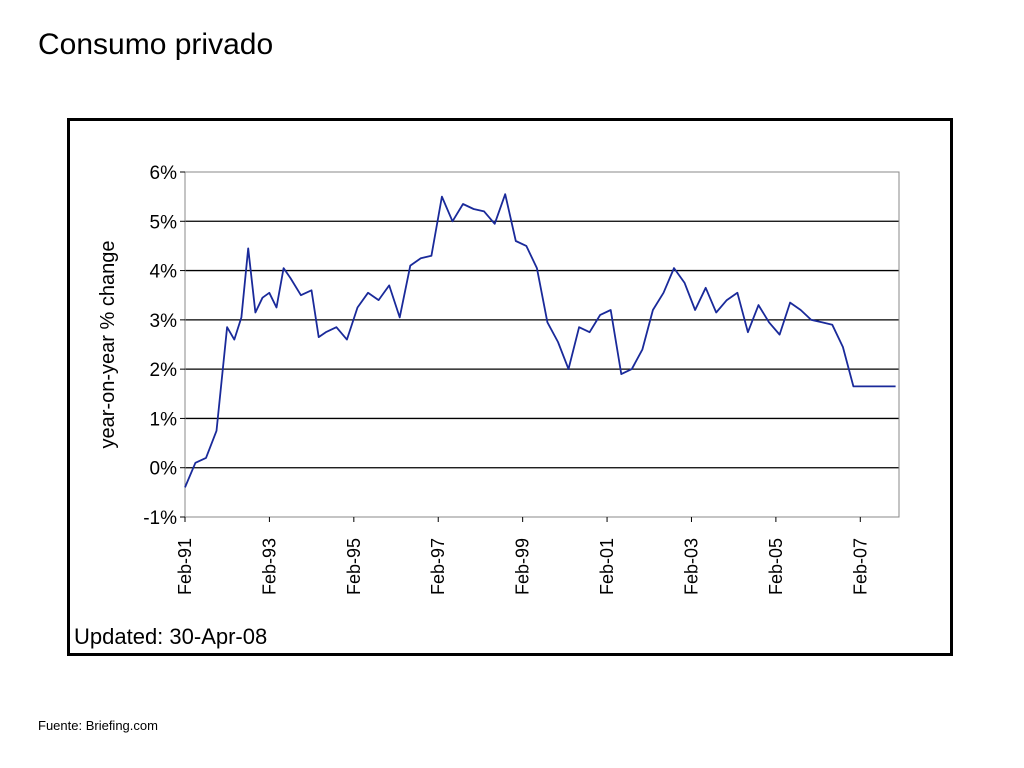 The height and width of the screenshot is (768, 1024). What do you see at coordinates (108, 345) in the screenshot?
I see `y-axis-label: year-on-year % change` at bounding box center [108, 345].